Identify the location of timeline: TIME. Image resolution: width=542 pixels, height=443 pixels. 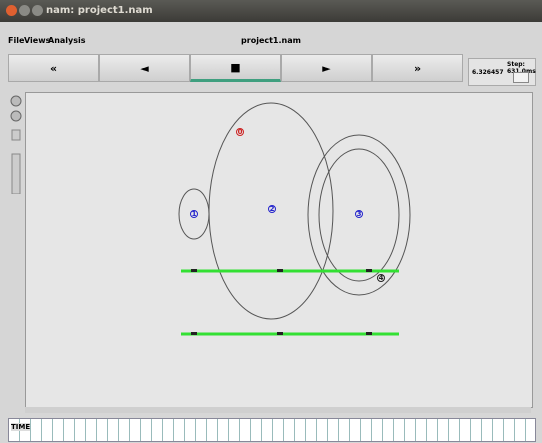
(272, 430).